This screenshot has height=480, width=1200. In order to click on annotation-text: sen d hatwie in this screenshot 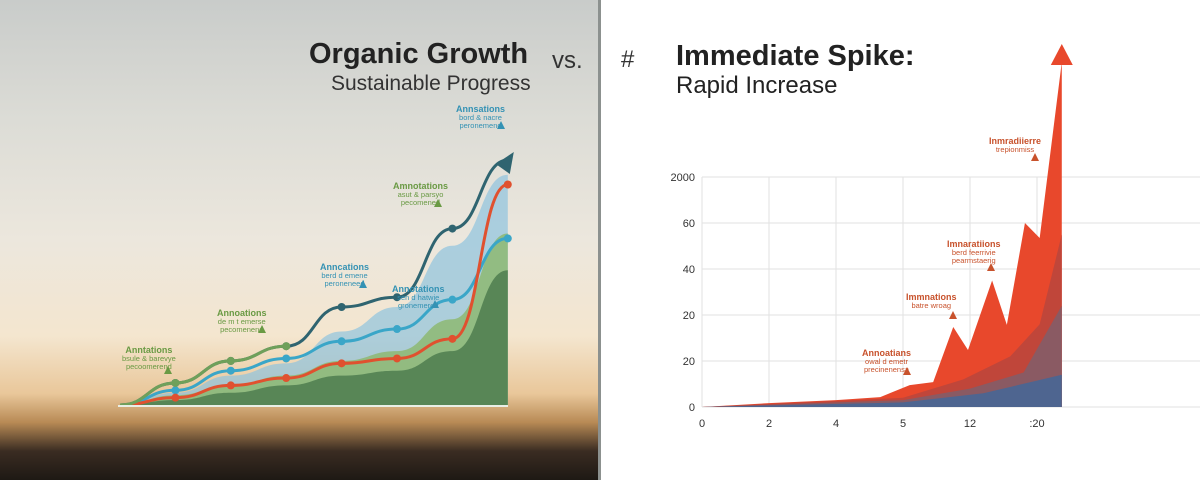, I will do `click(418, 297)`.